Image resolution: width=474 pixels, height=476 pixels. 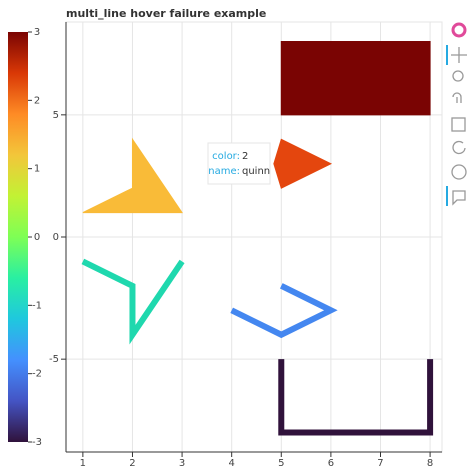 What do you see at coordinates (231, 463) in the screenshot?
I see `x-tick-label: 4` at bounding box center [231, 463].